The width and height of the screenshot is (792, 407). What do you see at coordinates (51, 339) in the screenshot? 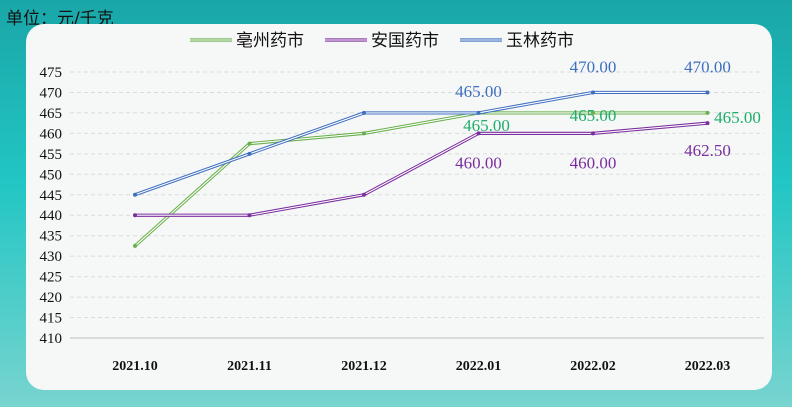
I see `y-tick-label: 410` at bounding box center [51, 339].